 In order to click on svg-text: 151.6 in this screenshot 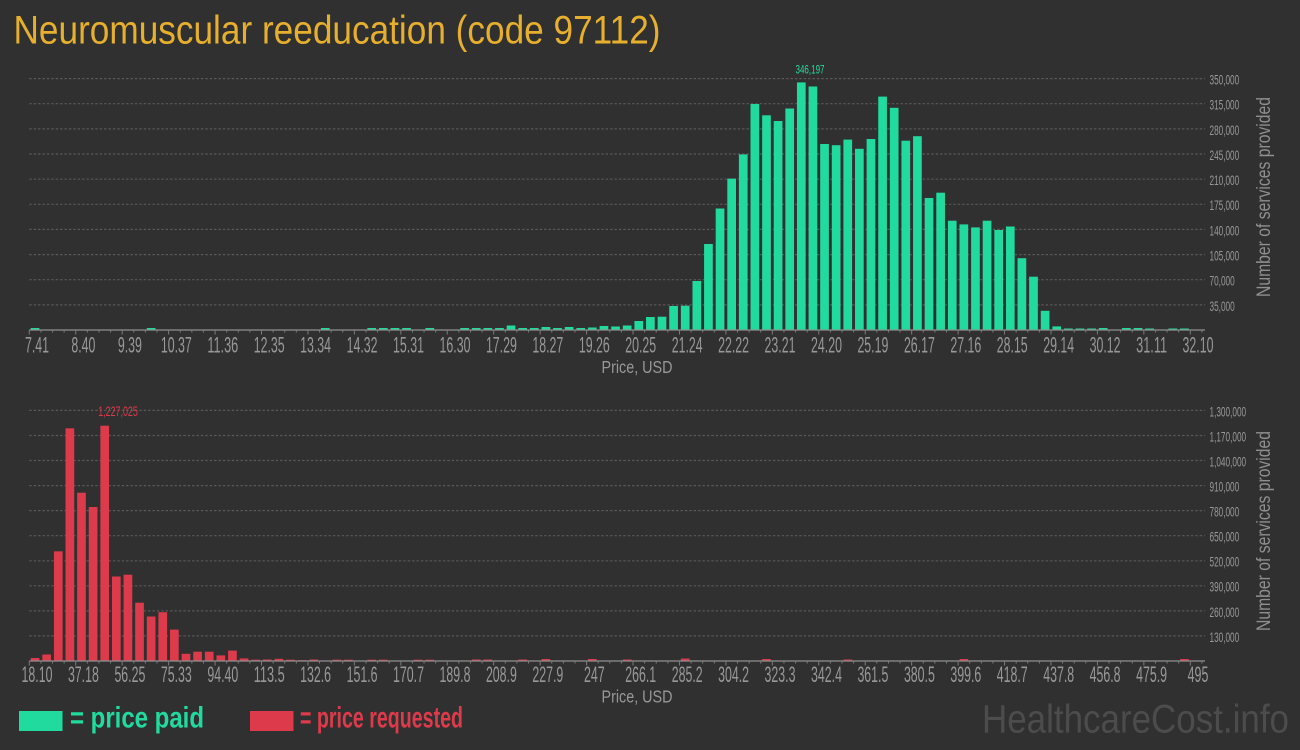, I will do `click(362, 674)`.